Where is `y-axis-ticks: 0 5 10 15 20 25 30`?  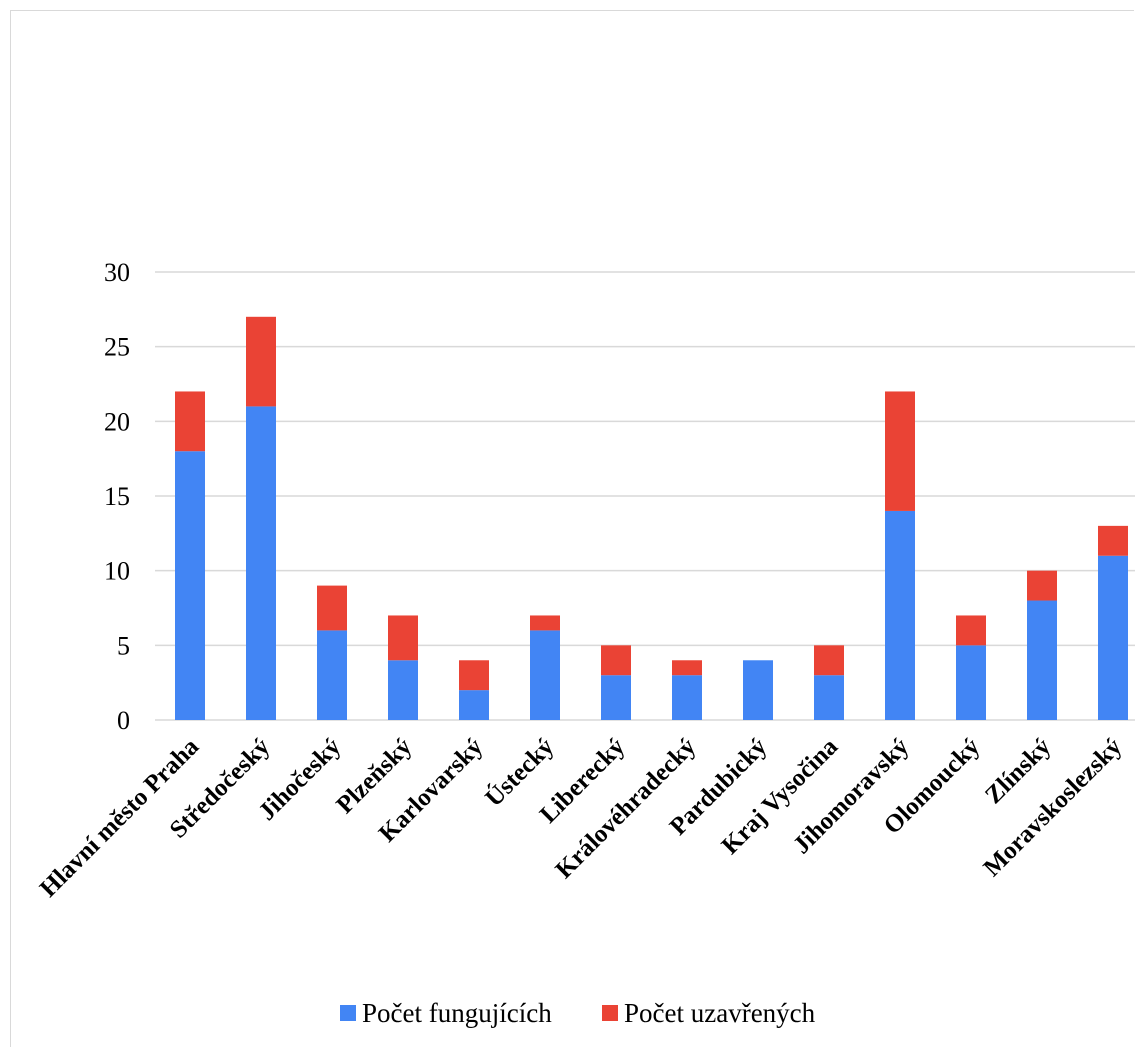
y-axis-ticks: 0 5 10 15 20 25 30 is located at coordinates (117, 496).